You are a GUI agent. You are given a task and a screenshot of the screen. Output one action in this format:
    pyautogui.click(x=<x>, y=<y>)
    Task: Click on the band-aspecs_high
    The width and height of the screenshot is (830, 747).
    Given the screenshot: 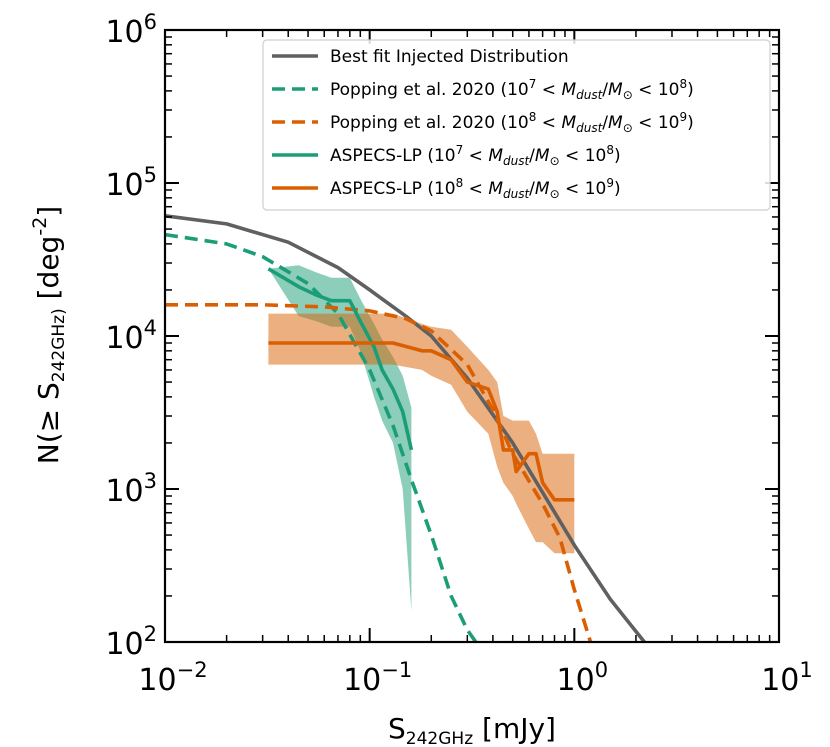 What is the action you would take?
    pyautogui.click(x=421, y=433)
    